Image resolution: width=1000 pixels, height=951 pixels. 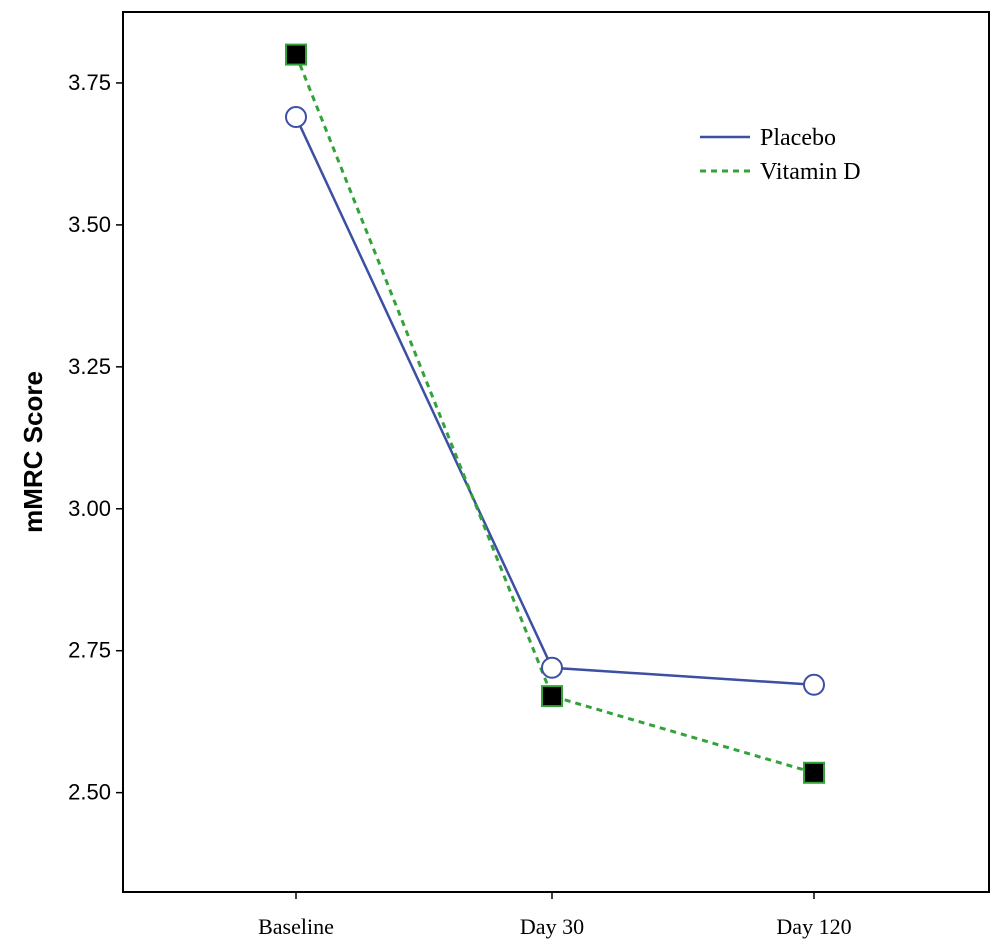 I want to click on x-tick-label: Day 30, so click(x=552, y=926).